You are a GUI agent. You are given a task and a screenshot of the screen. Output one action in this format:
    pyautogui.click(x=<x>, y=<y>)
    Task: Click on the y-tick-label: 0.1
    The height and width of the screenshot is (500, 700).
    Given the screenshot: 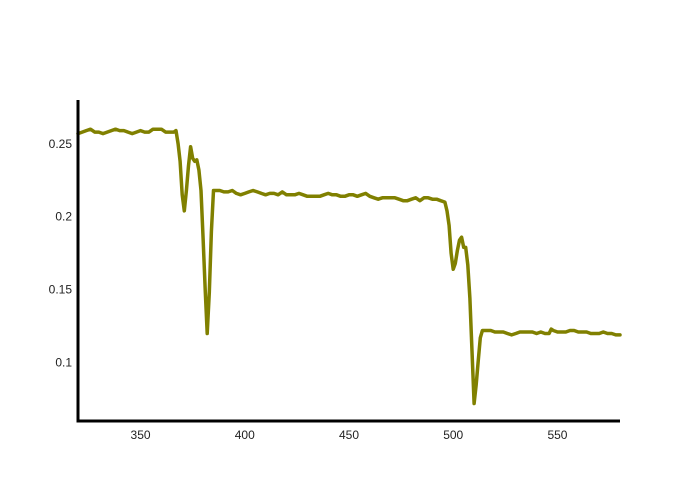 What is the action you would take?
    pyautogui.click(x=63, y=363)
    